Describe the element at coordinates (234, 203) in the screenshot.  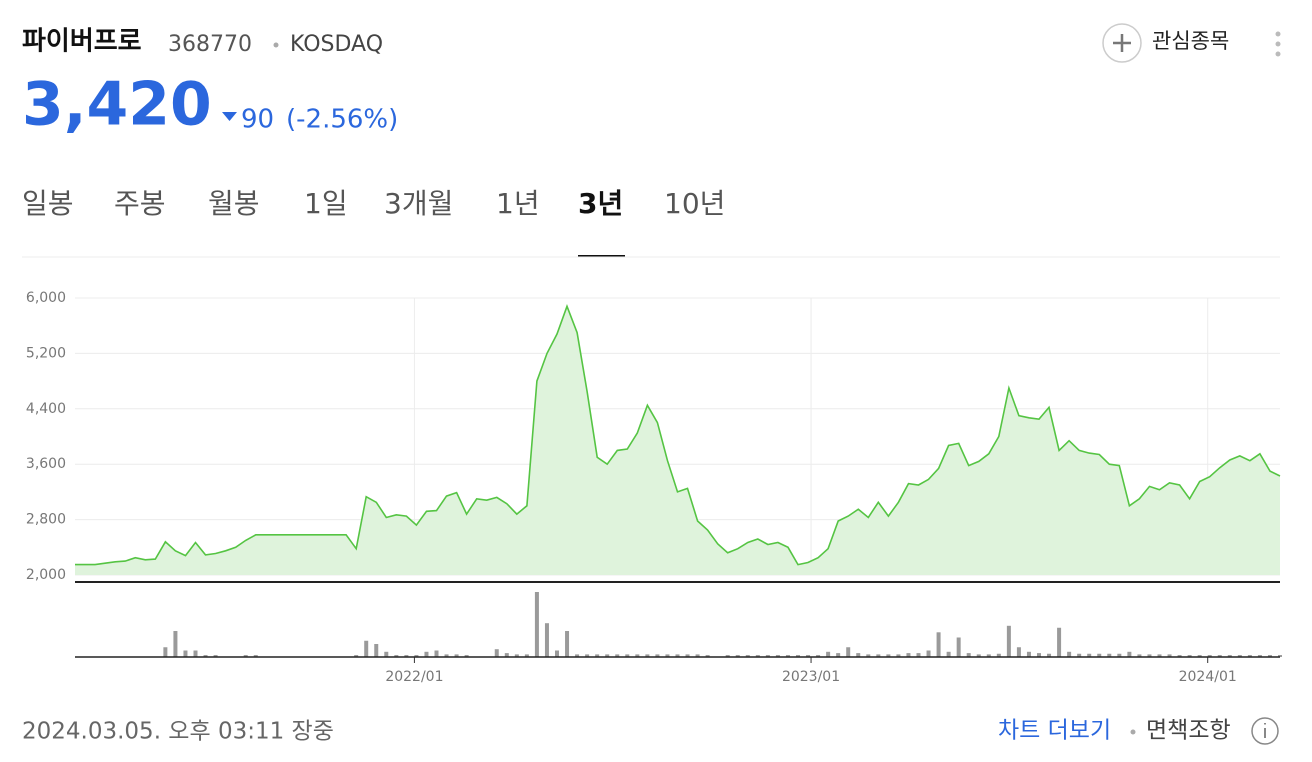
I see `tab: 월봉` at that location.